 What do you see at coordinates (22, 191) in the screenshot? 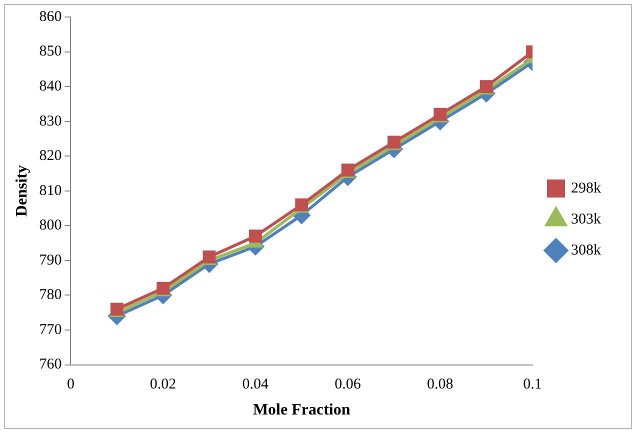
I see `y-axis-title: Density` at bounding box center [22, 191].